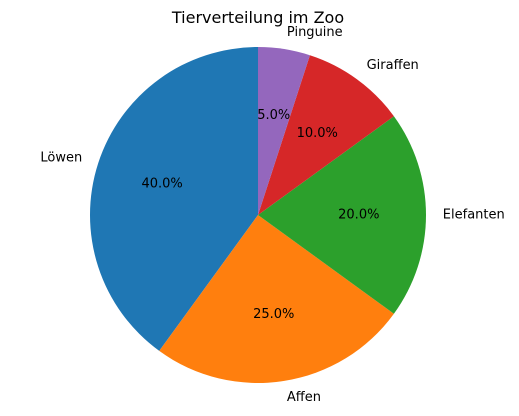 Image resolution: width=519 pixels, height=416 pixels. I want to click on slice-label-elefanten: Elefanten, so click(474, 215).